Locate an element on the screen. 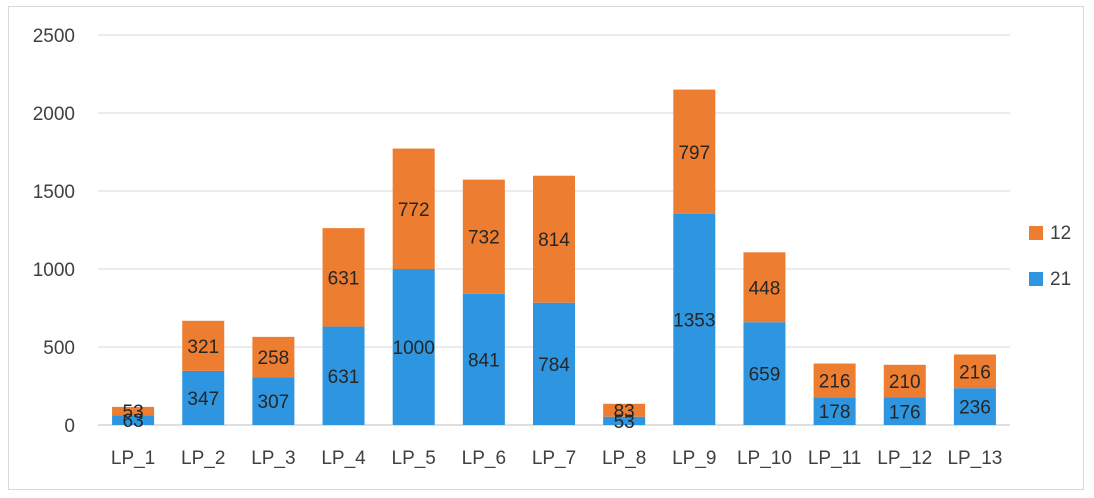  data-label-LP_6-series-12: 732 is located at coordinates (484, 238).